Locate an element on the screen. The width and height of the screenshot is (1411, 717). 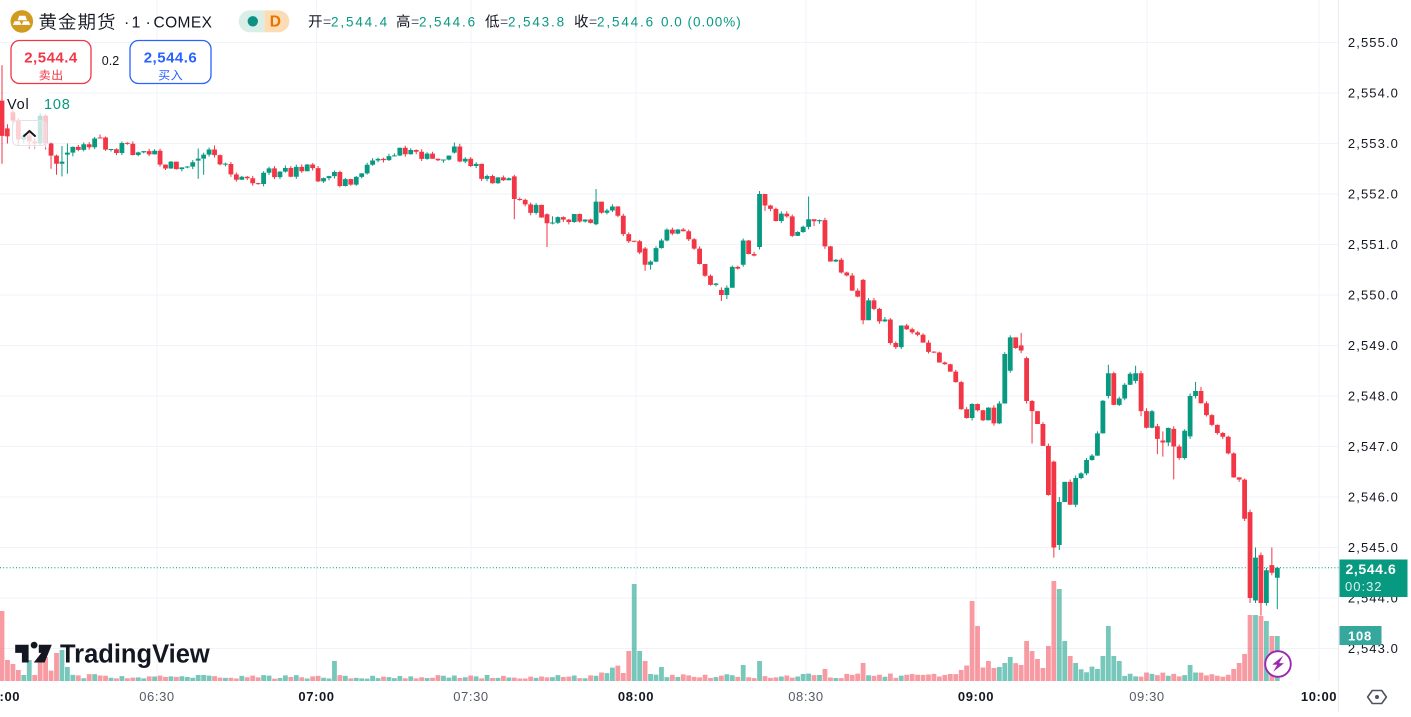
svg-text: 06:30 is located at coordinates (157, 696).